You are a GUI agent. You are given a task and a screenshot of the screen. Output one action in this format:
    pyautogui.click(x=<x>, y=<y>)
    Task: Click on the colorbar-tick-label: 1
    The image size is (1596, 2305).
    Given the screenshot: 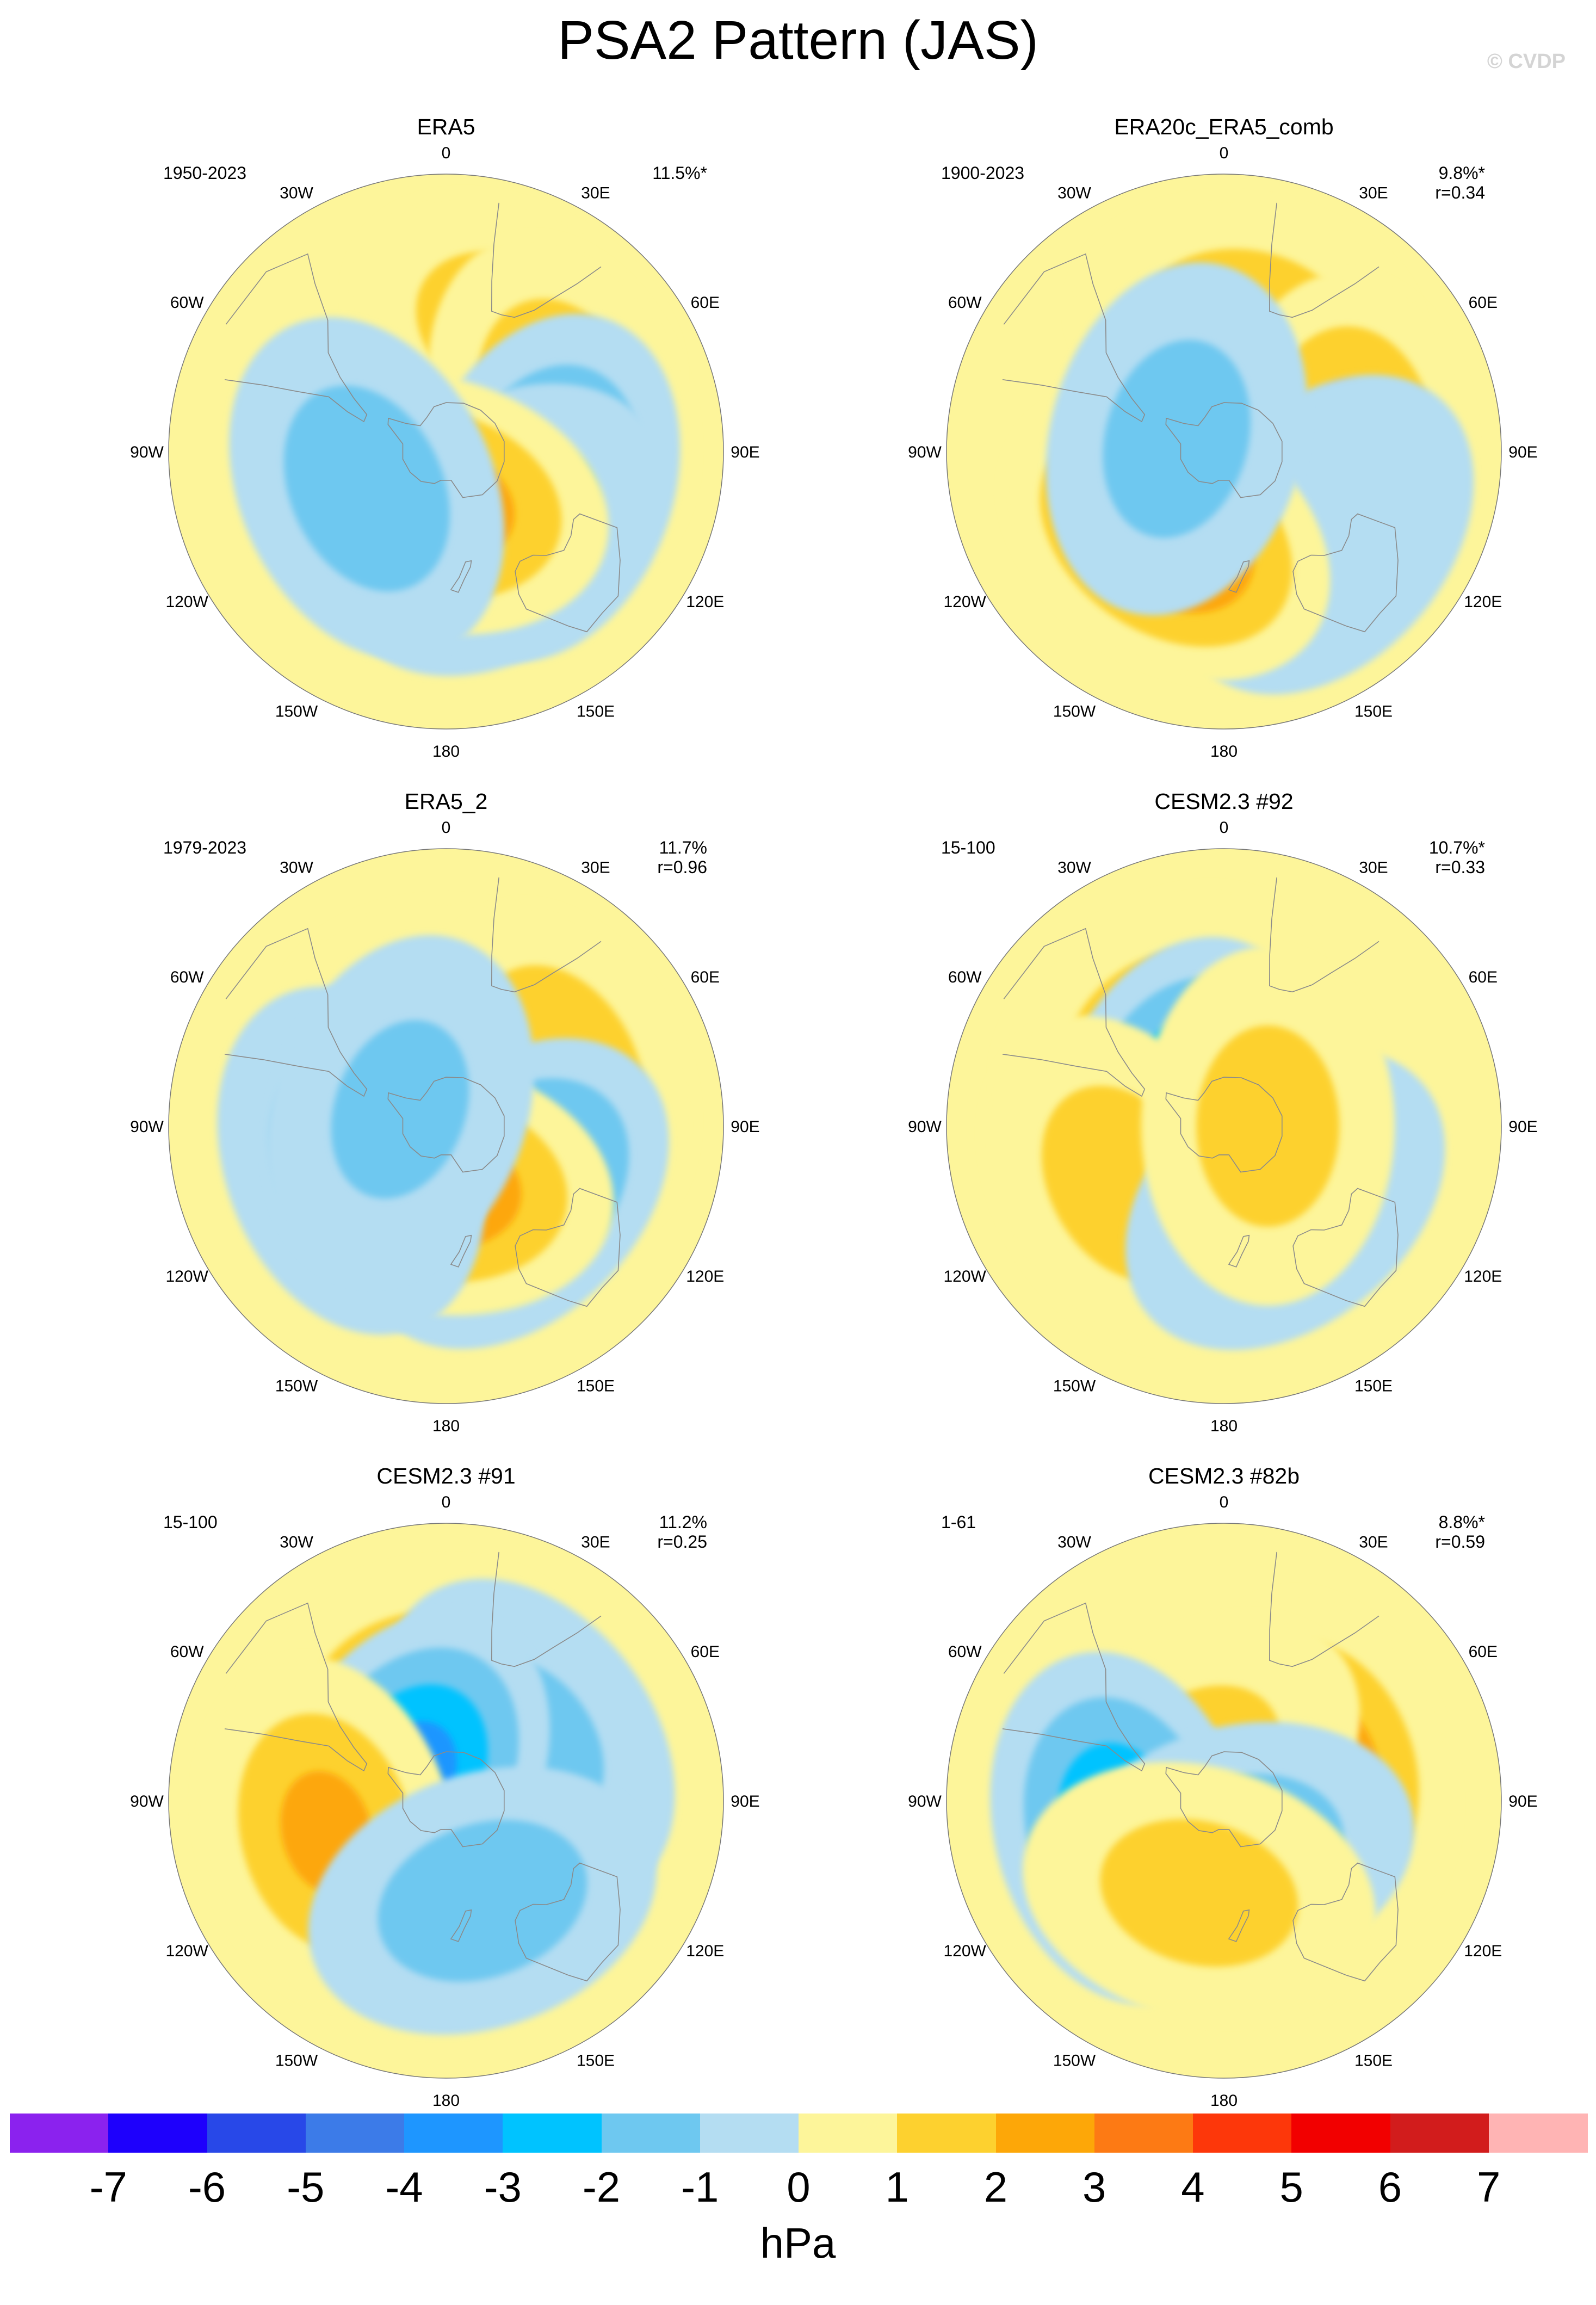 What is the action you would take?
    pyautogui.click(x=897, y=2187)
    